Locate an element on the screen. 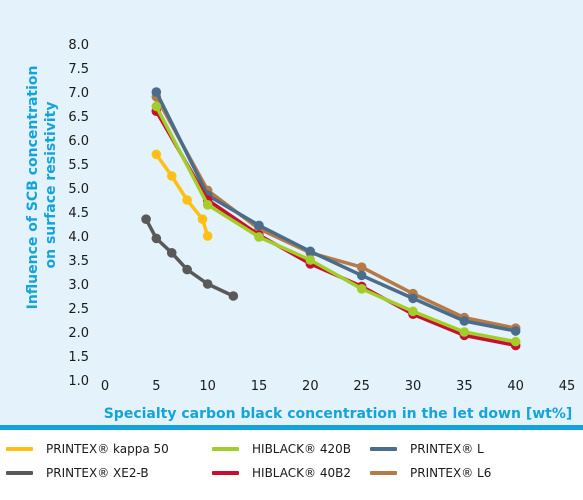 Image resolution: width=583 pixels, height=500 pixels. y-tick-label: 4.0 is located at coordinates (78, 237).